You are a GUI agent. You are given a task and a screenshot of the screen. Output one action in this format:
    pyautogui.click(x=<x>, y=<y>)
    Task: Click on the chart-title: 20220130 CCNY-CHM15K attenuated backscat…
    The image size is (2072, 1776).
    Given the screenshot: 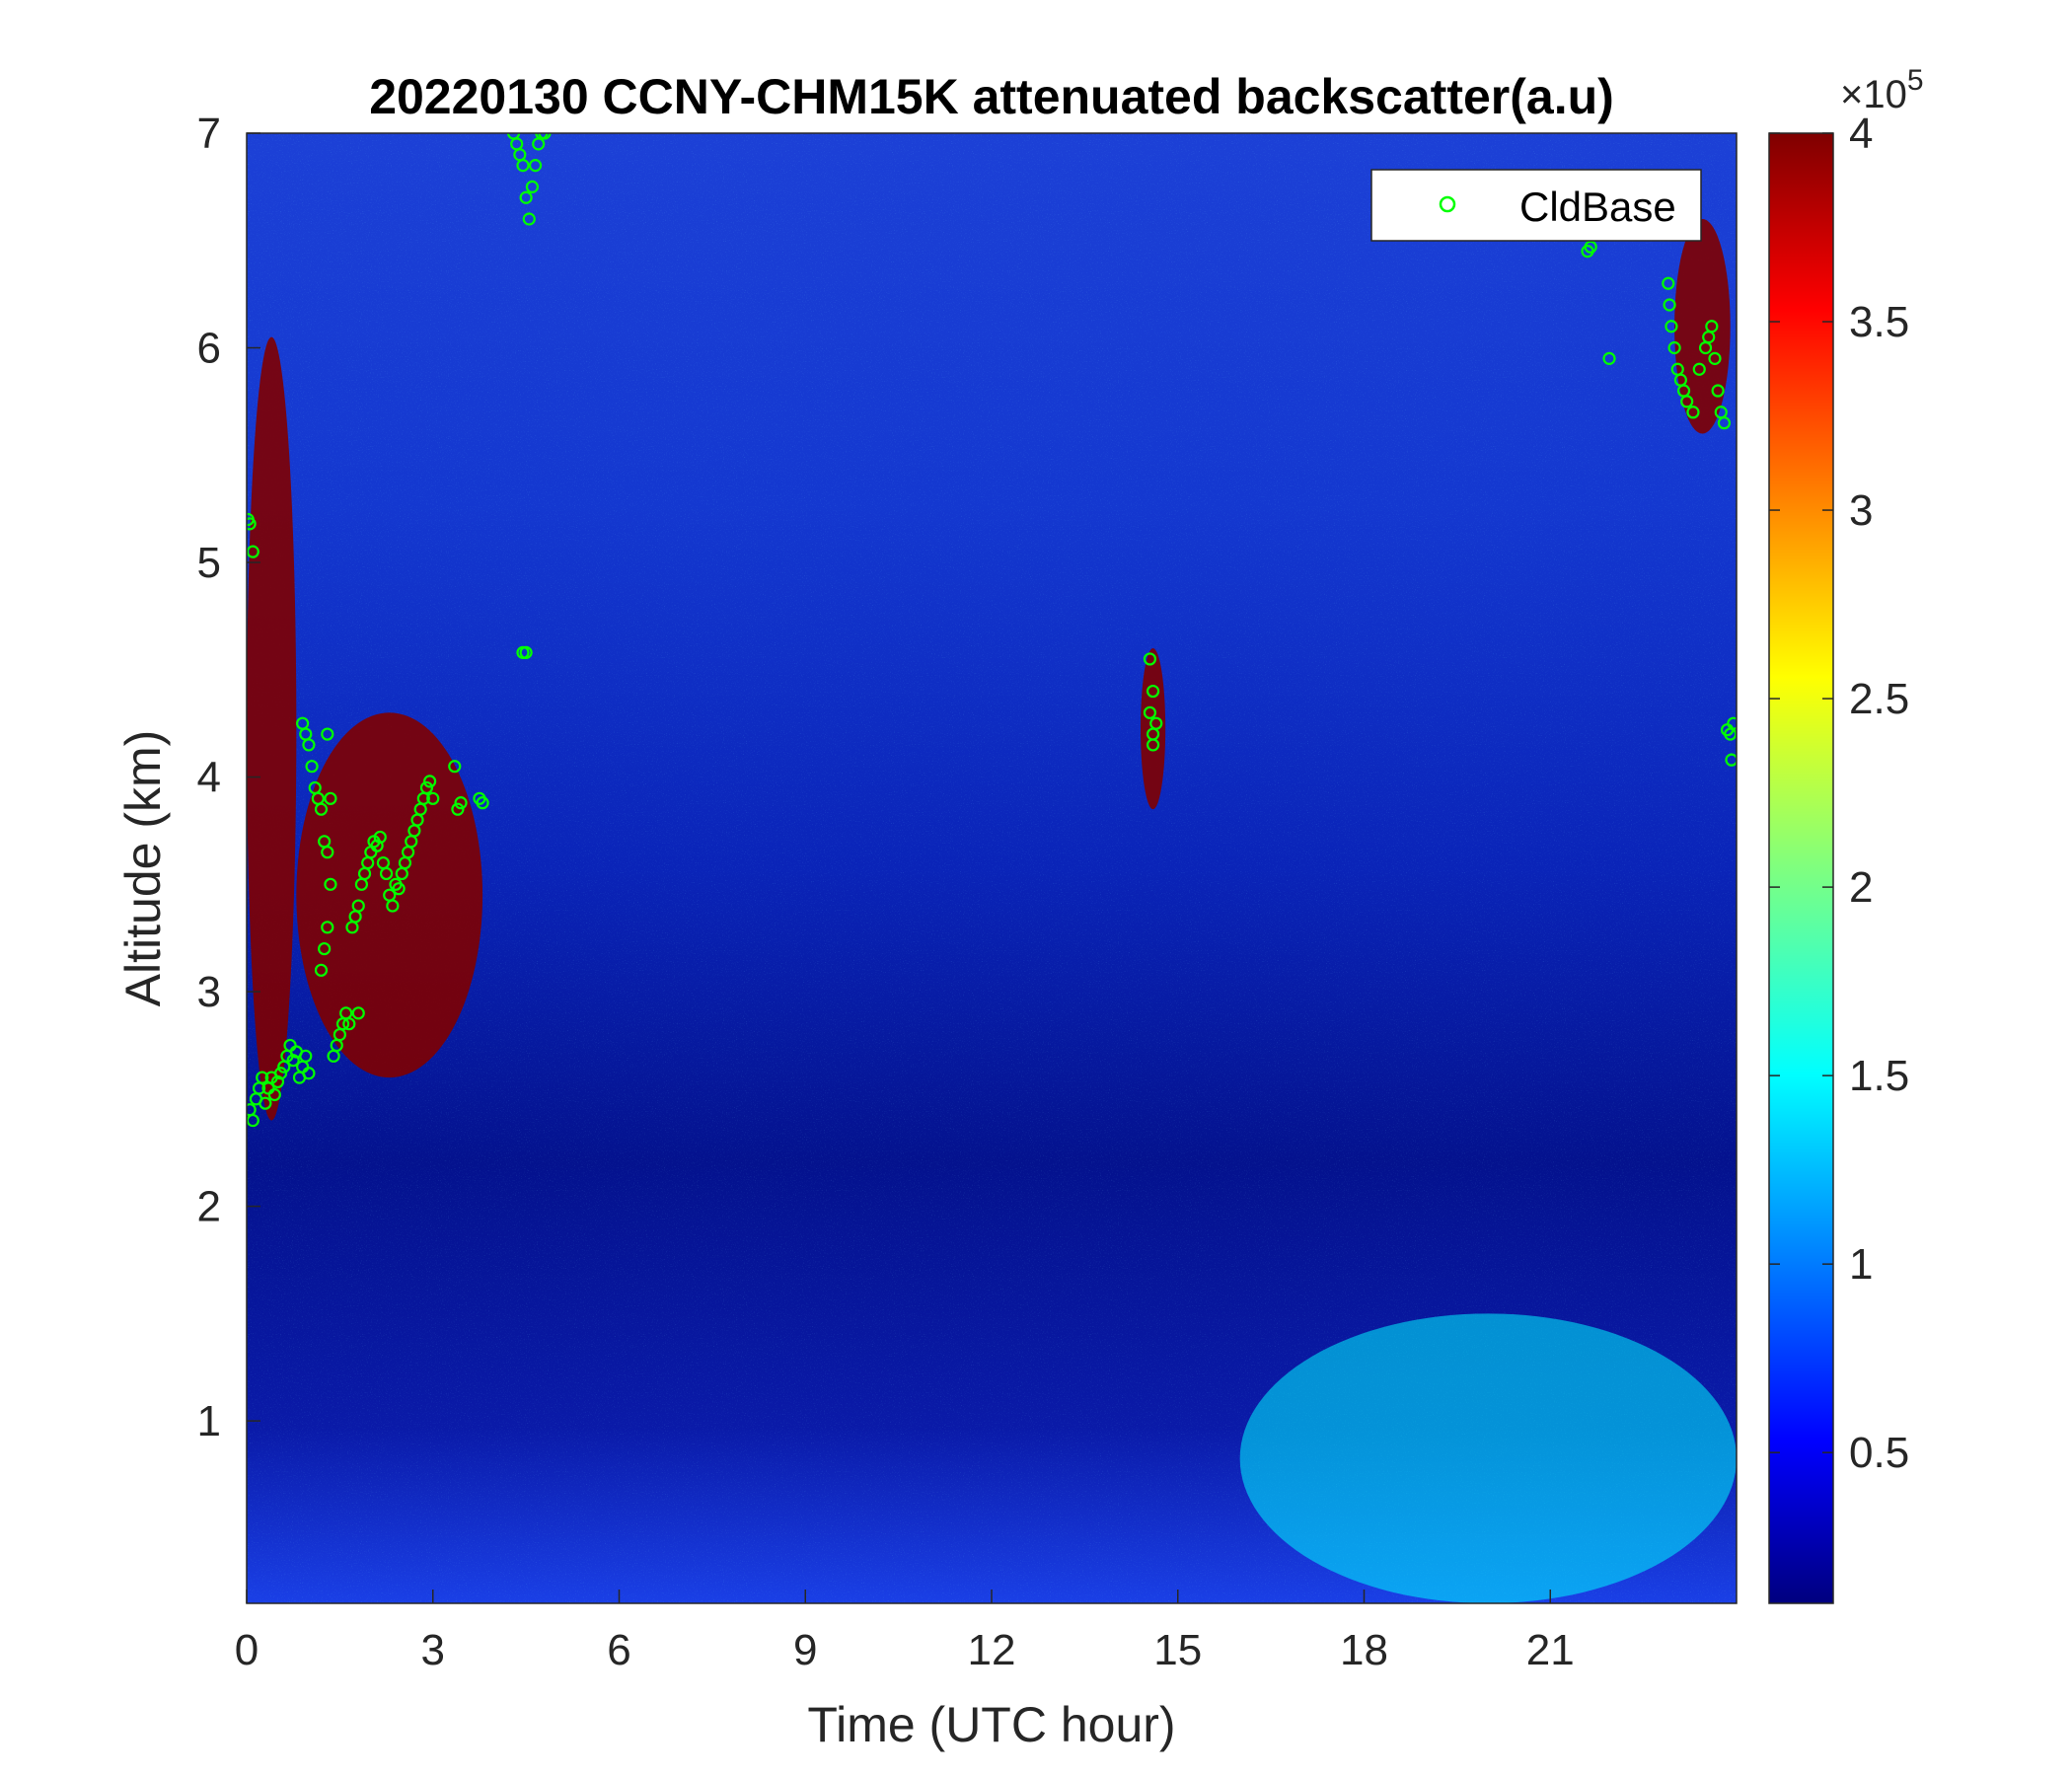 What is the action you would take?
    pyautogui.click(x=992, y=97)
    